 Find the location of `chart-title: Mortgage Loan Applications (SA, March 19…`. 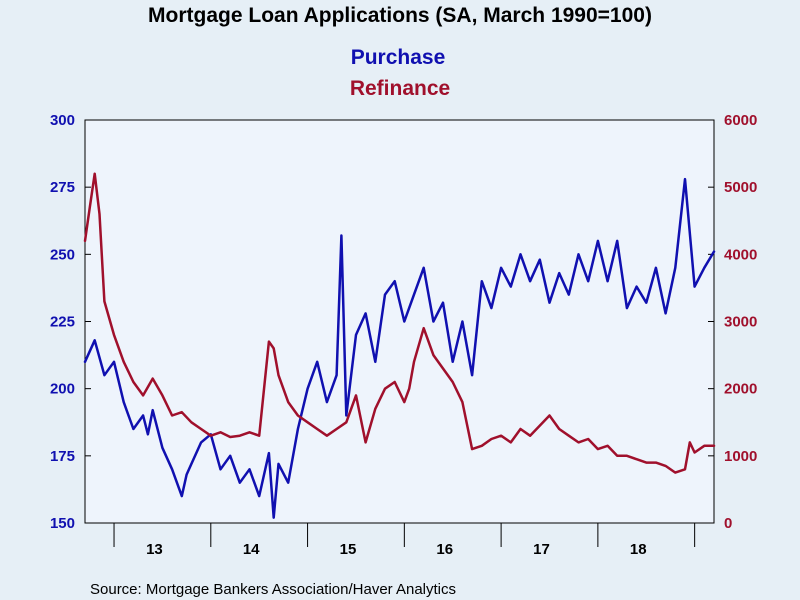

chart-title: Mortgage Loan Applications (SA, March 19… is located at coordinates (400, 15).